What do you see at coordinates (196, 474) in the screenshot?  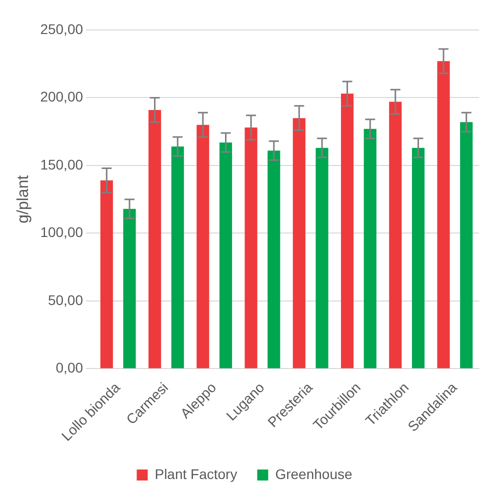 I see `legend-label: Plant Factory` at bounding box center [196, 474].